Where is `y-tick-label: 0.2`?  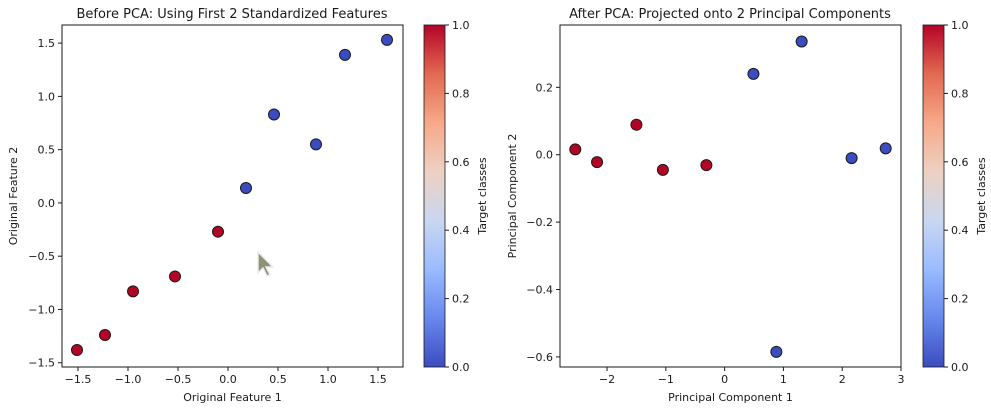 y-tick-label: 0.2 is located at coordinates (545, 87).